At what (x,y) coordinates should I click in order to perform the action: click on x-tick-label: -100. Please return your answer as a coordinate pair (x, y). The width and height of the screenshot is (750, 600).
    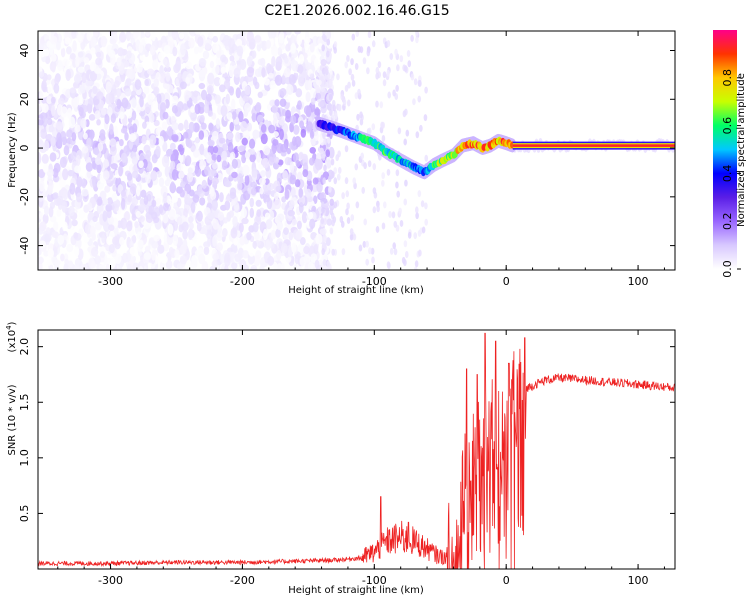
    Looking at the image, I should click on (374, 580).